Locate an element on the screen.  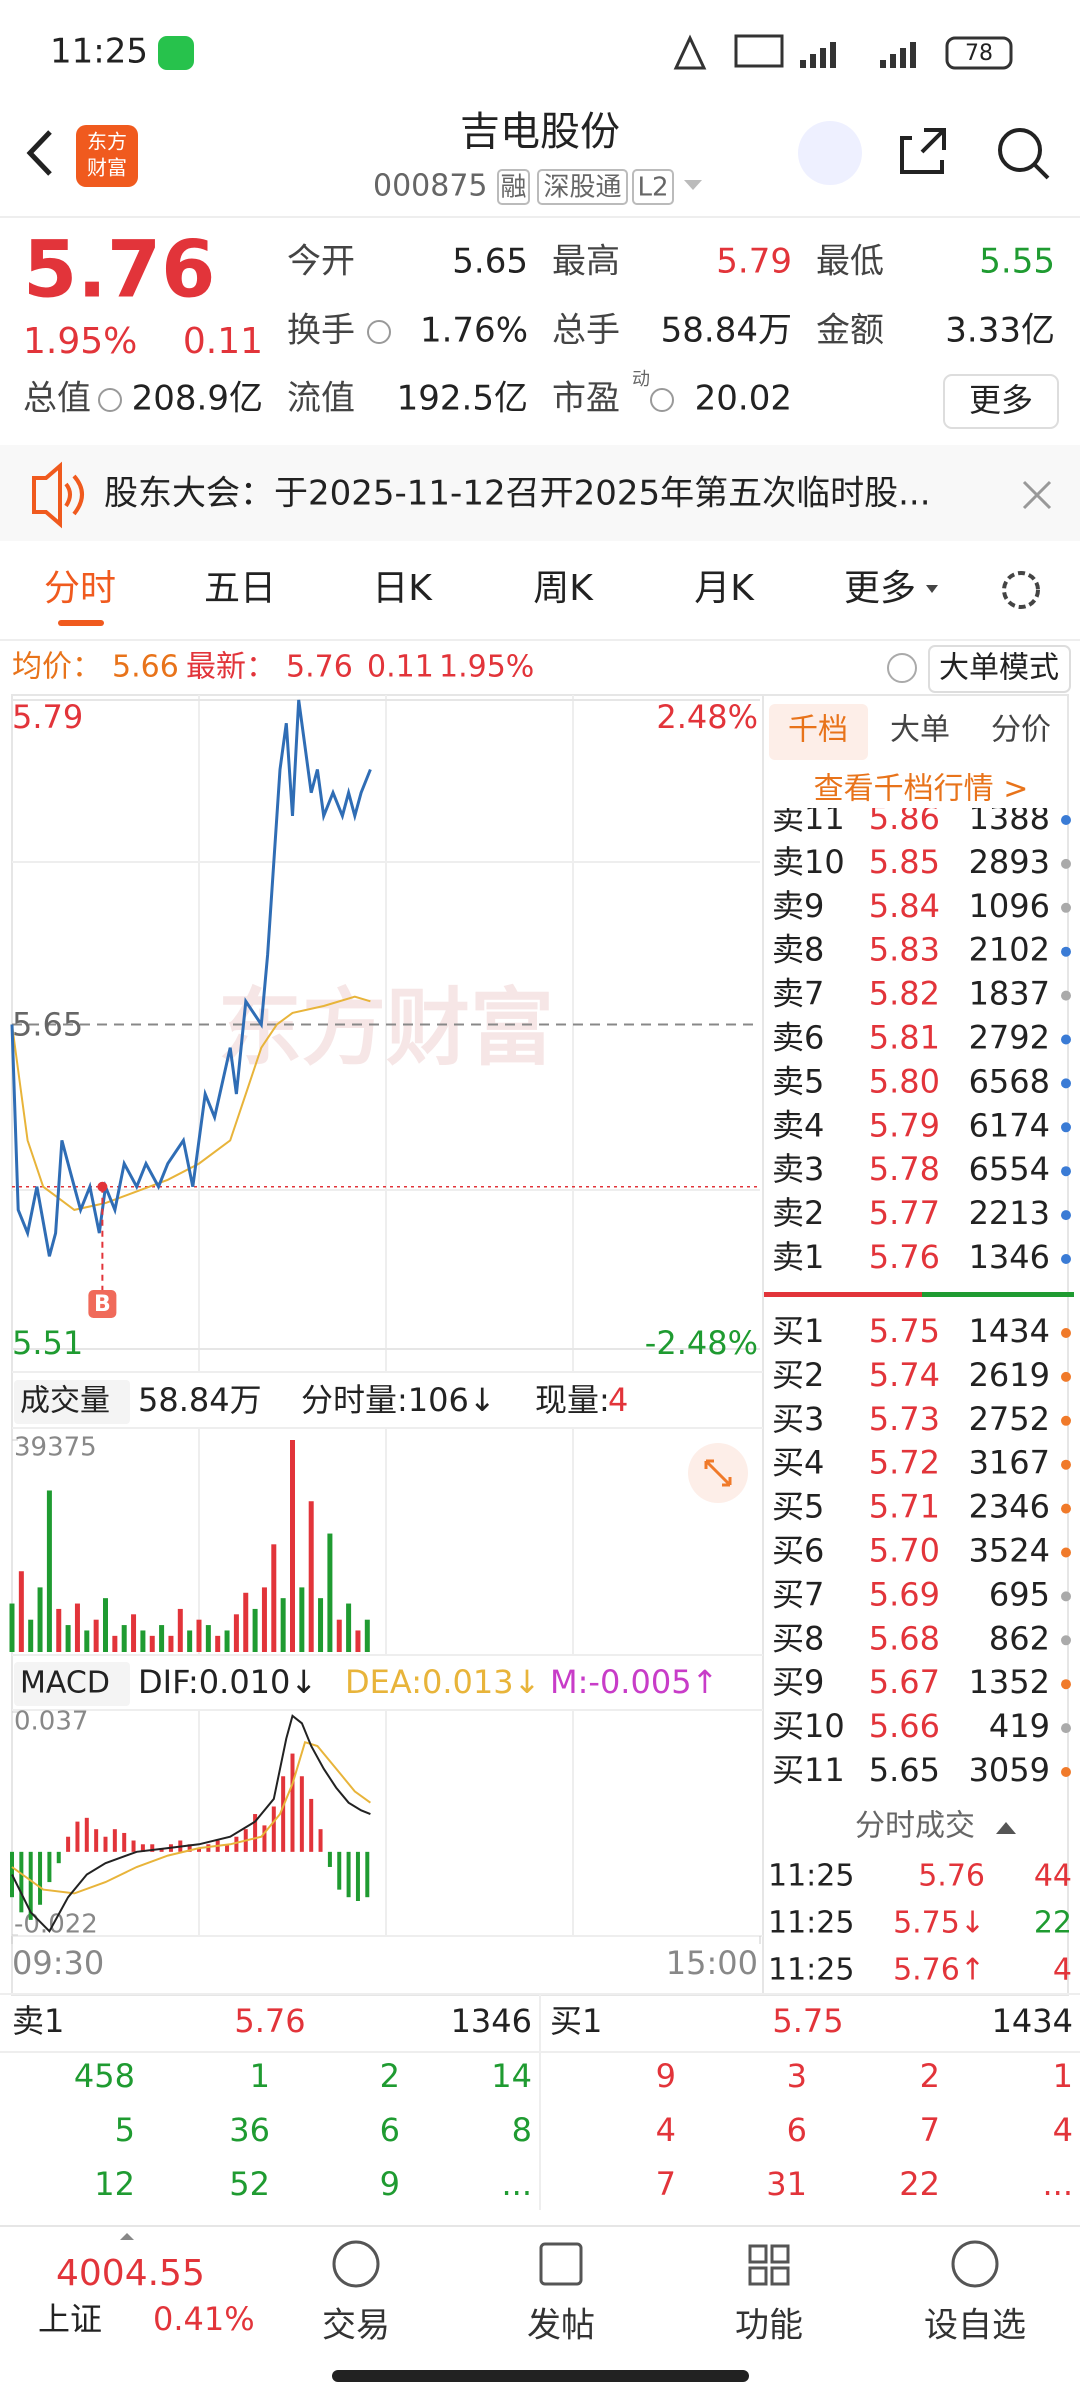
stat-value: 3.33亿 is located at coordinates (1000, 331).